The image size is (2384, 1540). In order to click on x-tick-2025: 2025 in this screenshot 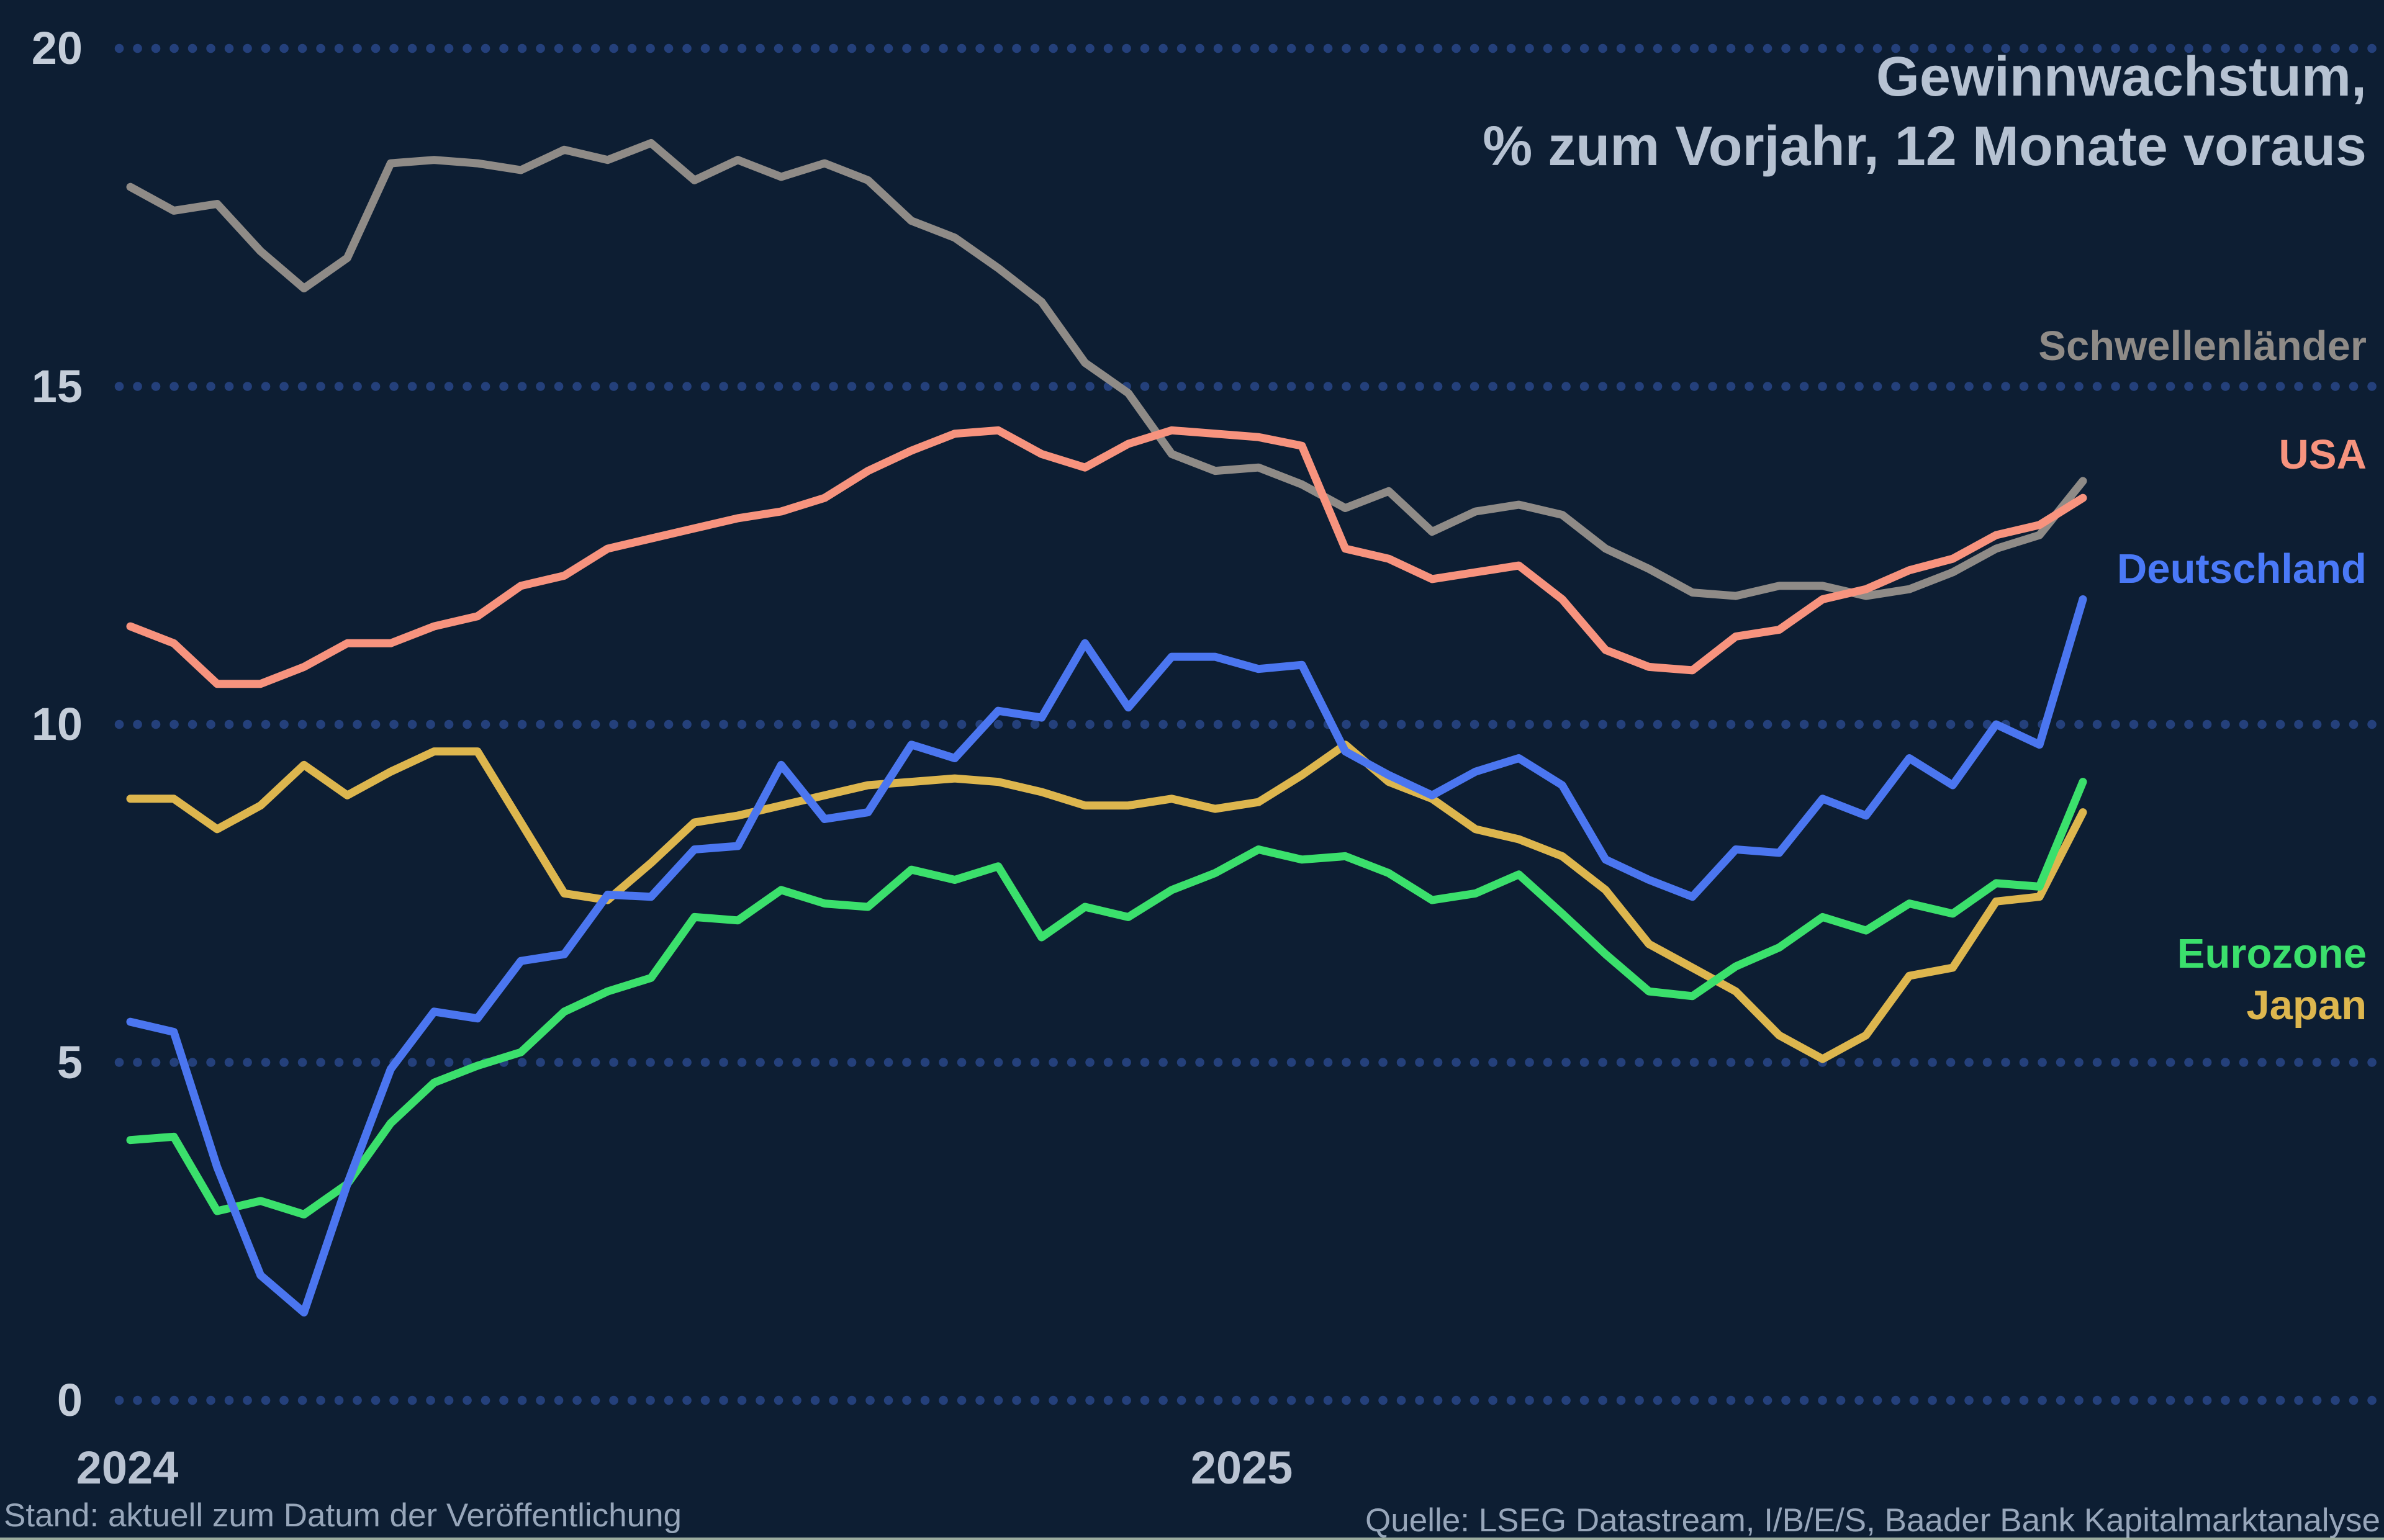, I will do `click(1241, 1467)`.